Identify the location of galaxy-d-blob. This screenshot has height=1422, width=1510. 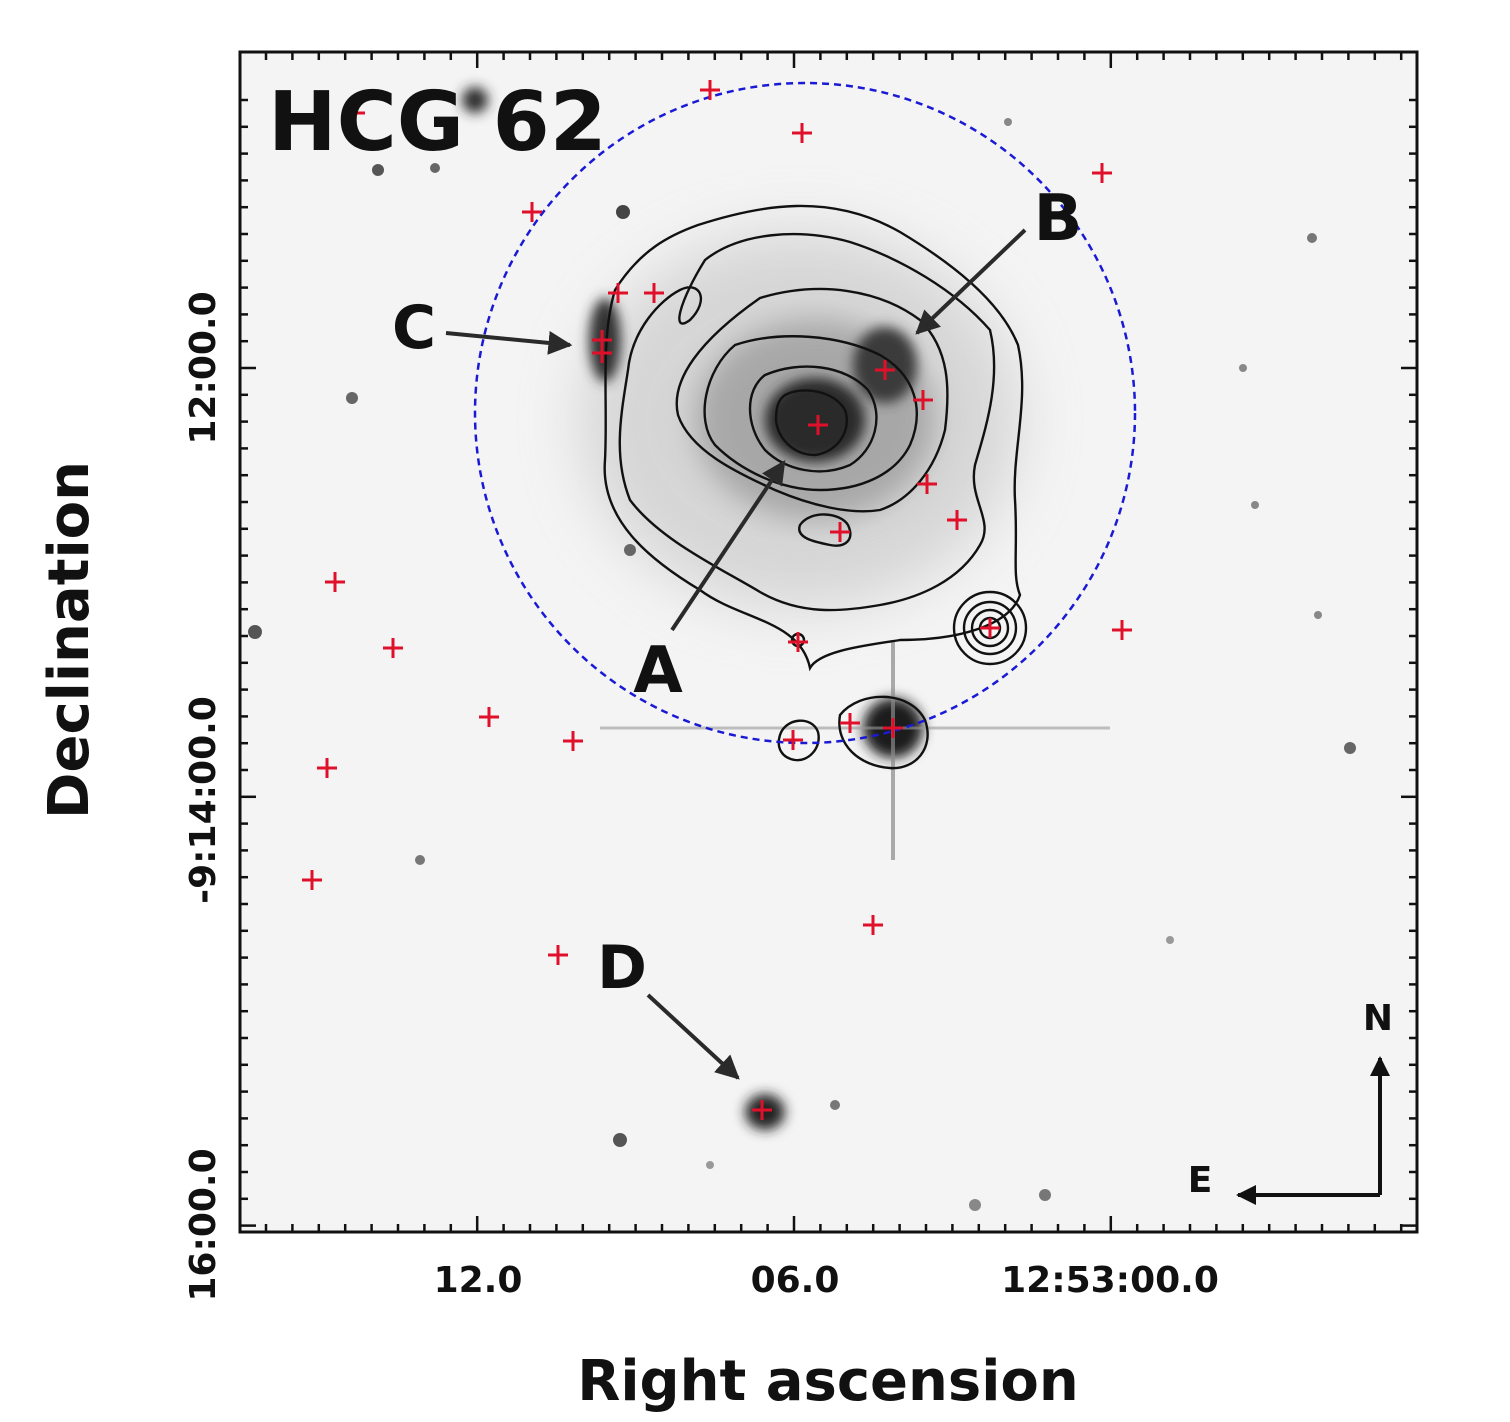
(765, 1112).